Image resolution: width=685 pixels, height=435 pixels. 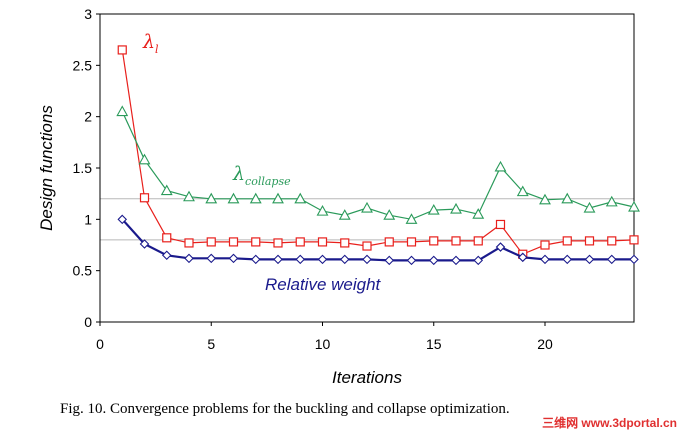 What do you see at coordinates (545, 344) in the screenshot?
I see `x-tick-label: 20` at bounding box center [545, 344].